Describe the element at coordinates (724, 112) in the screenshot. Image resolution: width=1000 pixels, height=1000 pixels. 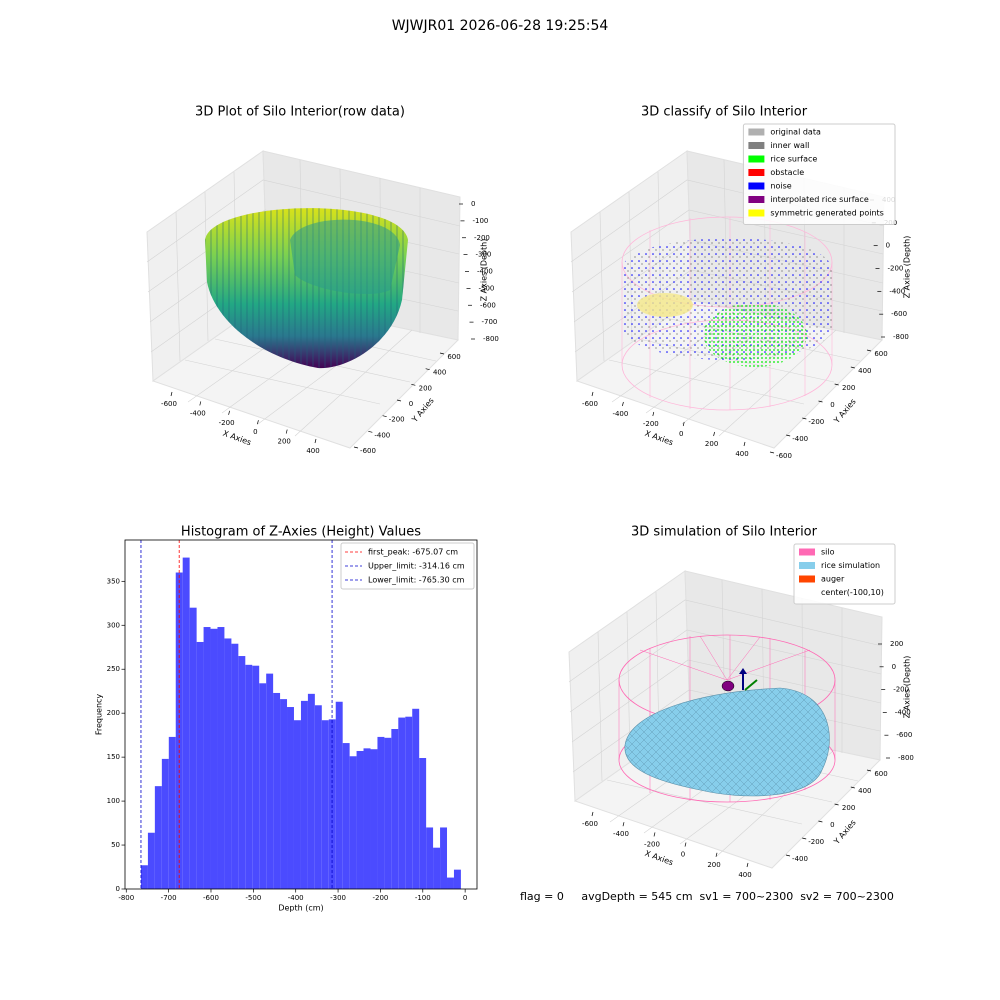
I see `subplot-title: 3D classify of Silo Interior` at that location.